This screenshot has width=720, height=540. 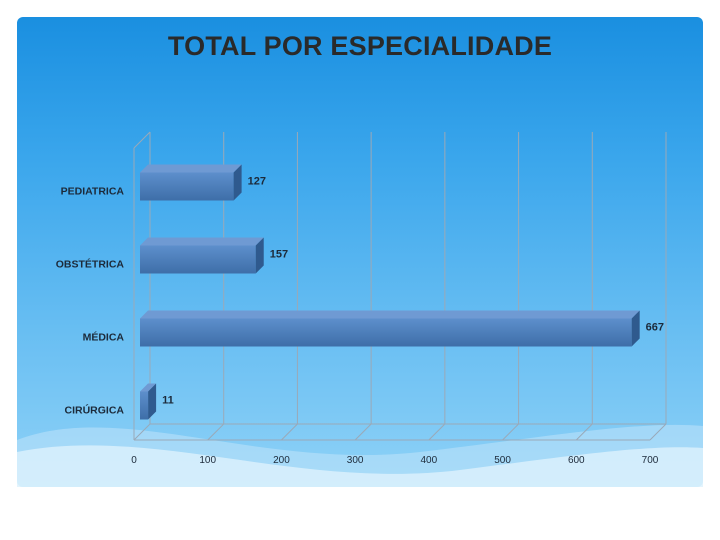 What do you see at coordinates (93, 192) in the screenshot?
I see `y-category-label: PEDIATRICA` at bounding box center [93, 192].